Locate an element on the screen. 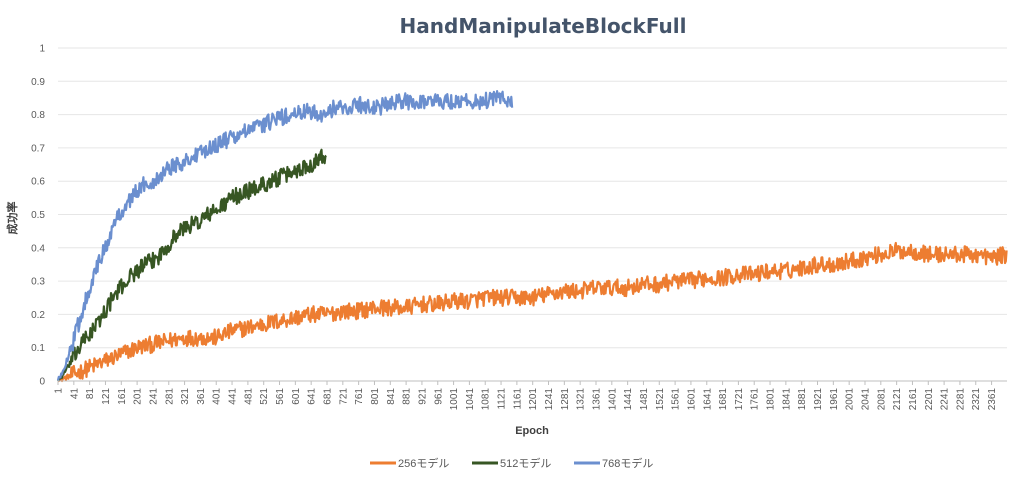  x-tick-label: 241 is located at coordinates (153, 396).